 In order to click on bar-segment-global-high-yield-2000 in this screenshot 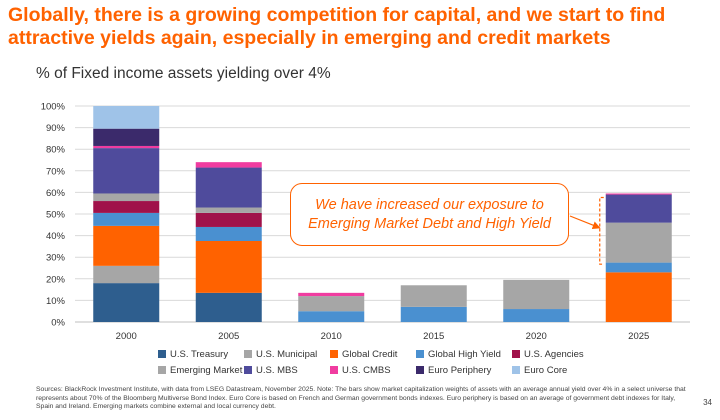, I will do `click(126, 219)`.